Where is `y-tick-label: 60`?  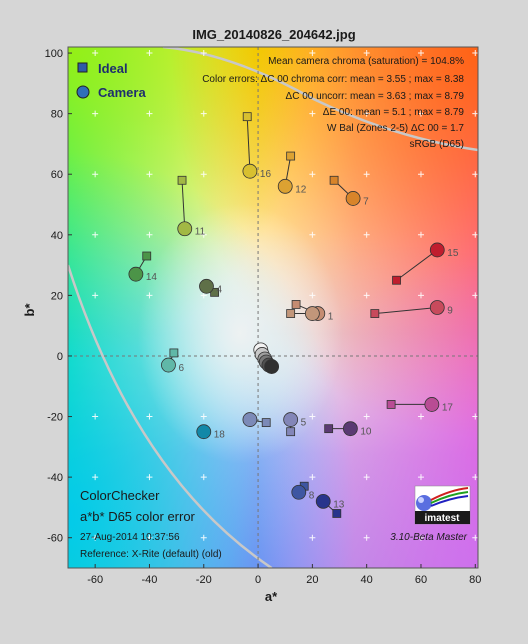 y-tick-label: 60 is located at coordinates (57, 175).